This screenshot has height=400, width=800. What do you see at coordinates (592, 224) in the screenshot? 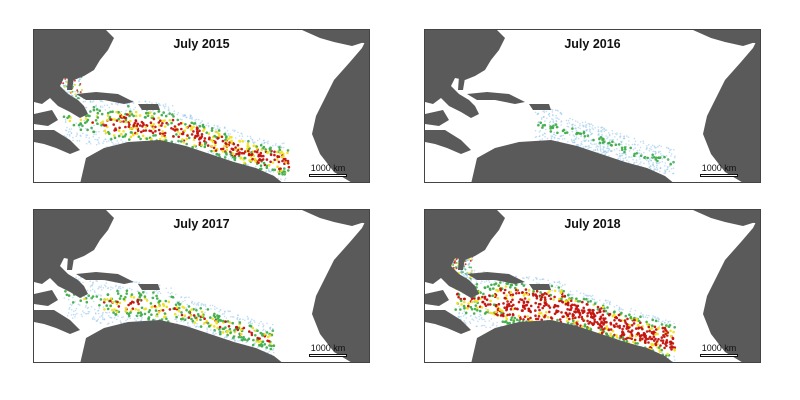
I see `panel-title: July 2018` at bounding box center [592, 224].